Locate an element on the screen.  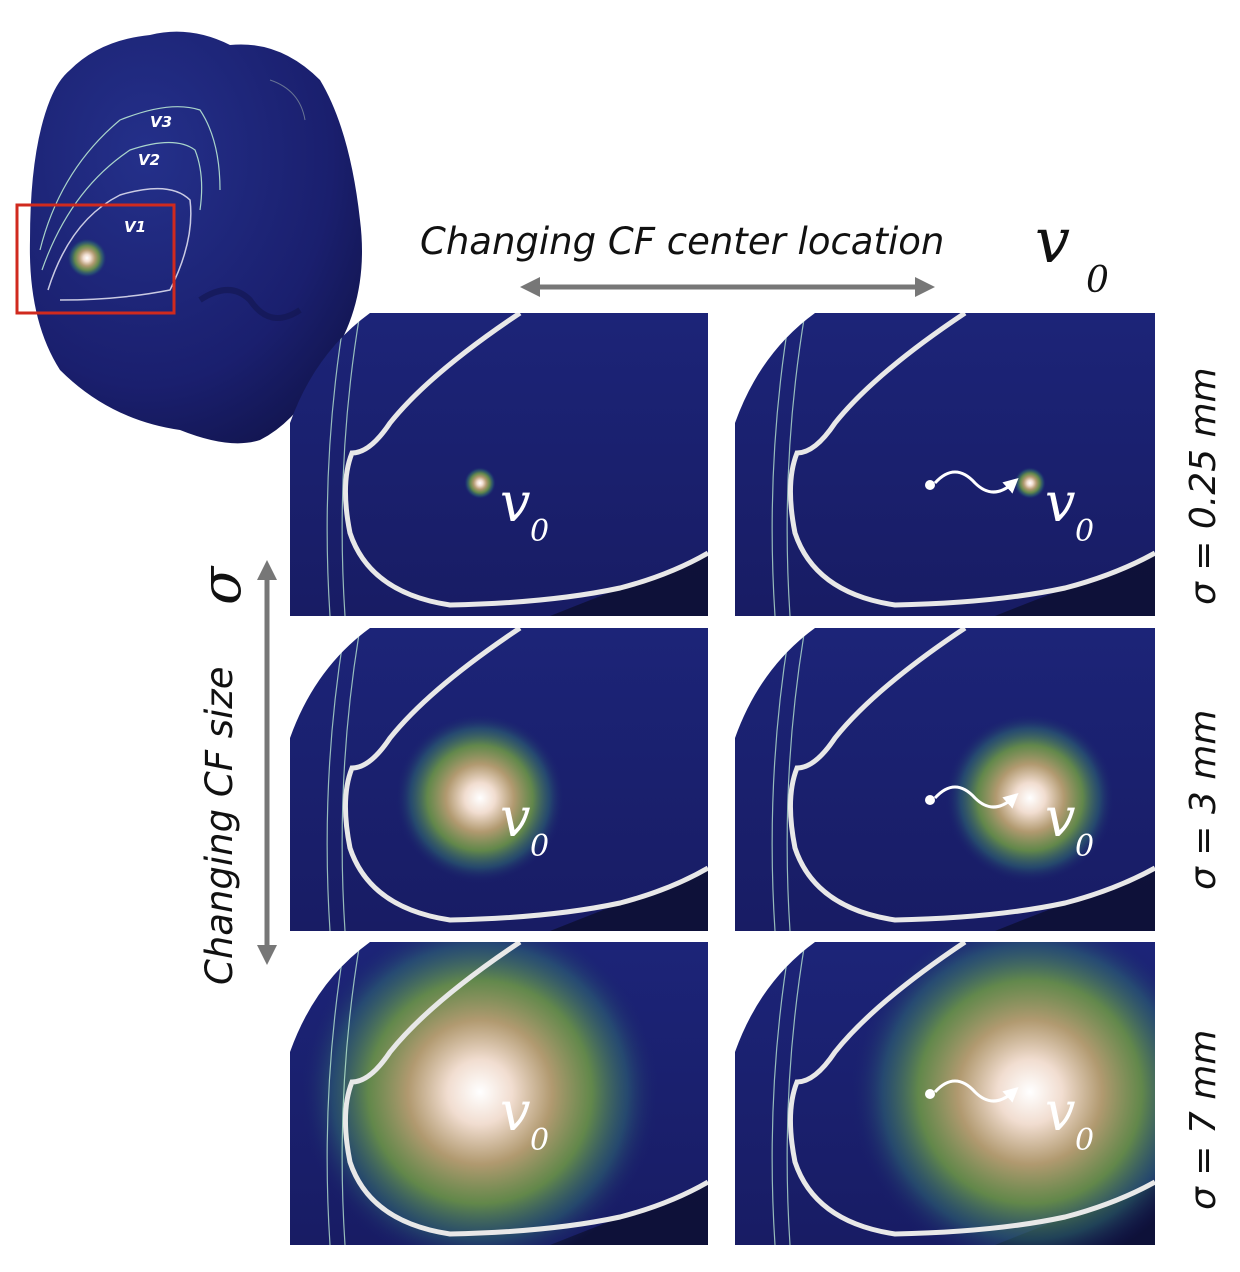
sigma-label-row-2: σ = 3 mm is located at coordinates (1203, 800).